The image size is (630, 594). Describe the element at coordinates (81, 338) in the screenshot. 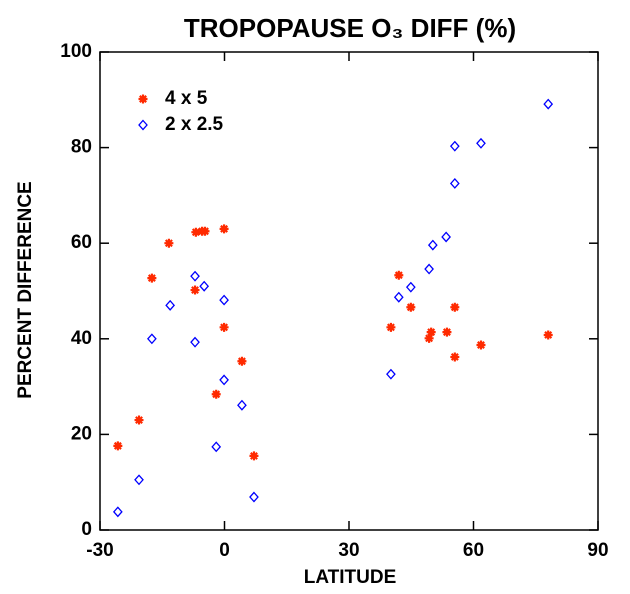

I see `y-tick-label: 40` at that location.